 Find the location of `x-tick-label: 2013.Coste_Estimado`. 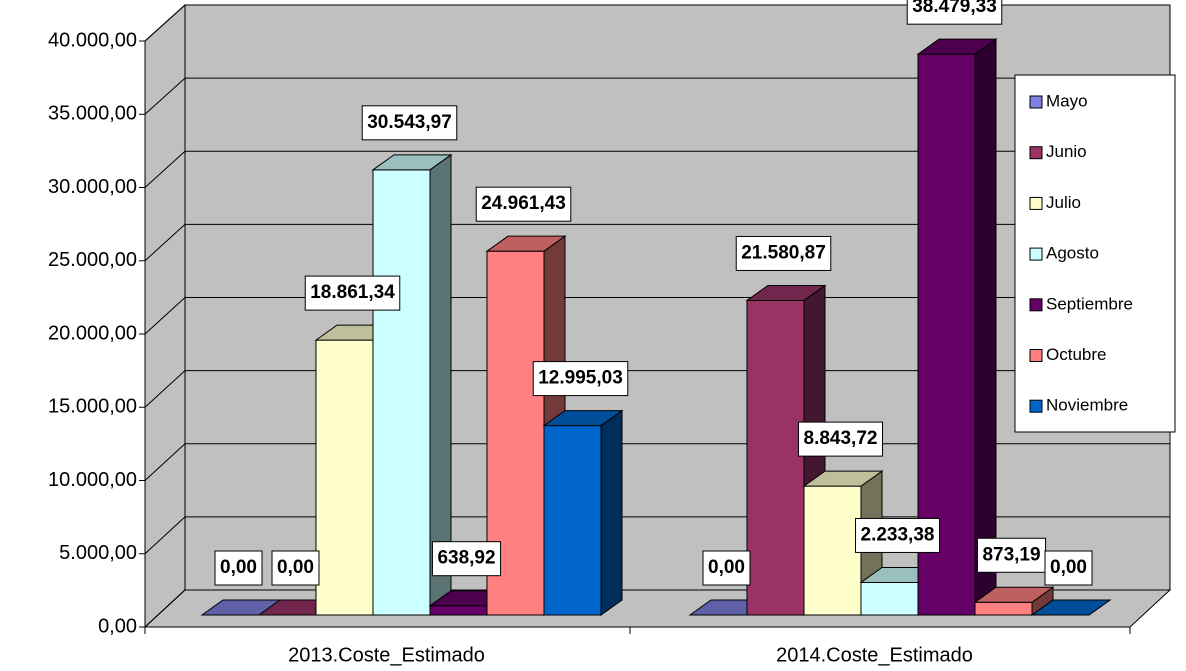

x-tick-label: 2013.Coste_Estimado is located at coordinates (386, 655).